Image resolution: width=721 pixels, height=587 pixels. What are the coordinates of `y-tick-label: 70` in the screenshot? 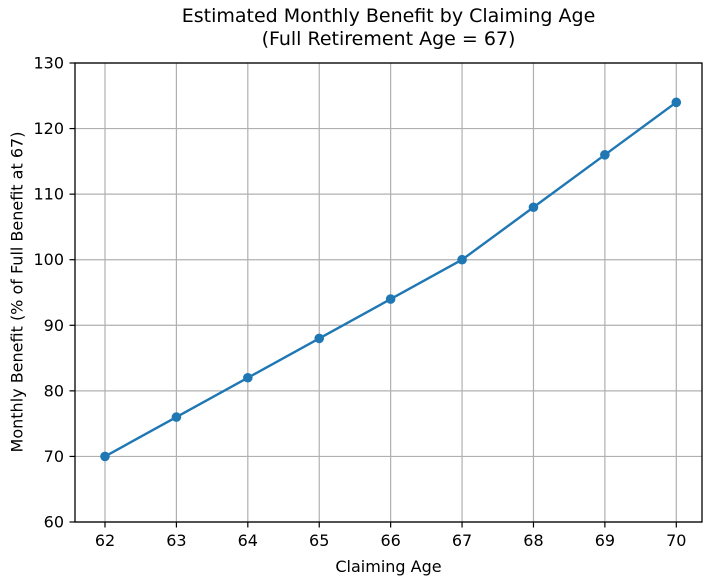 It's located at (54, 456).